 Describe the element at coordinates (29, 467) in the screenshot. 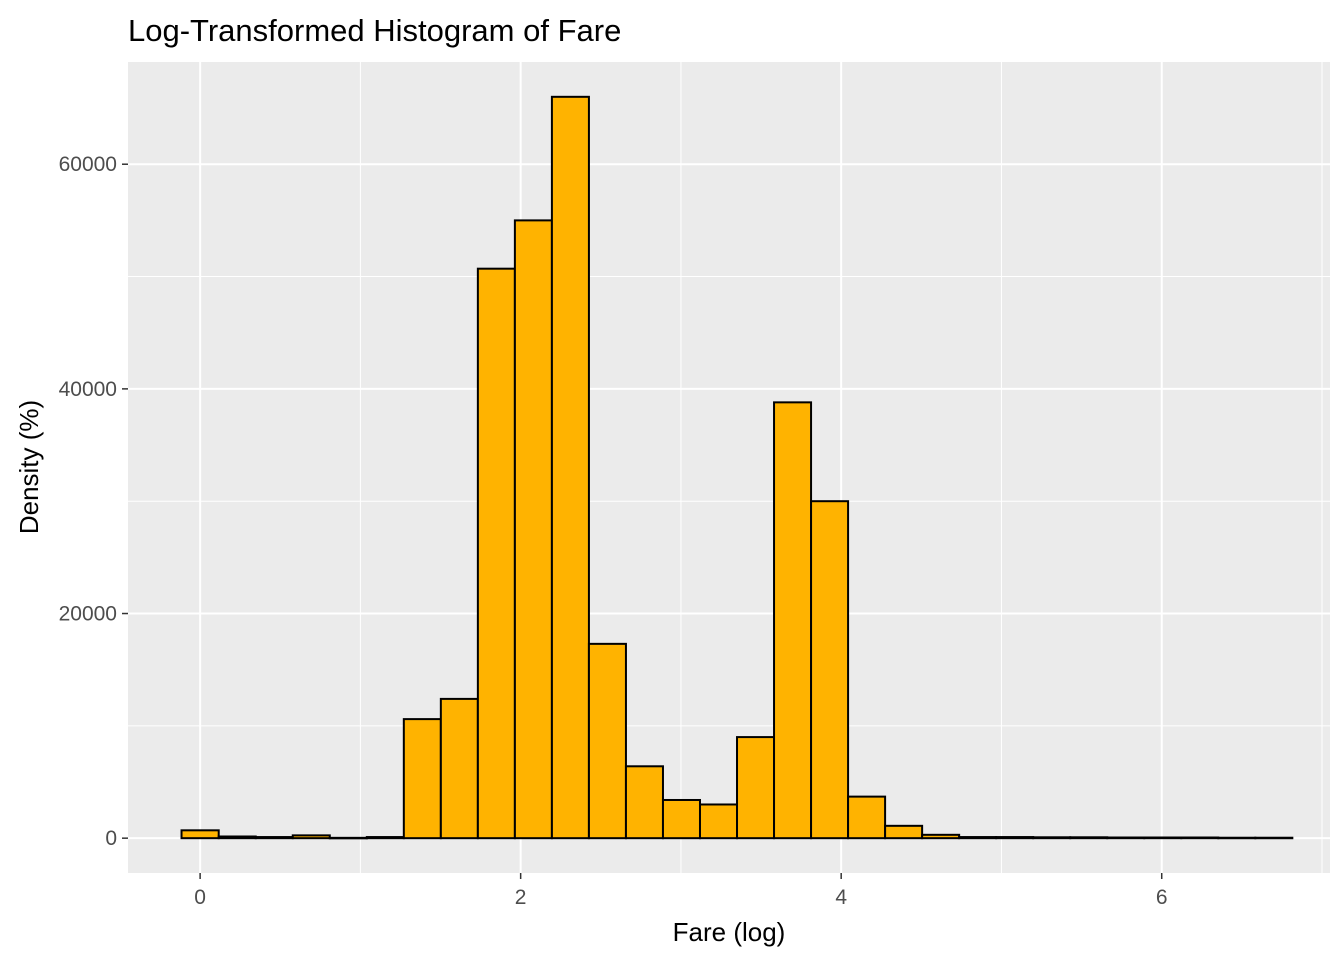

I see `y-axis-label: Density (%)` at that location.